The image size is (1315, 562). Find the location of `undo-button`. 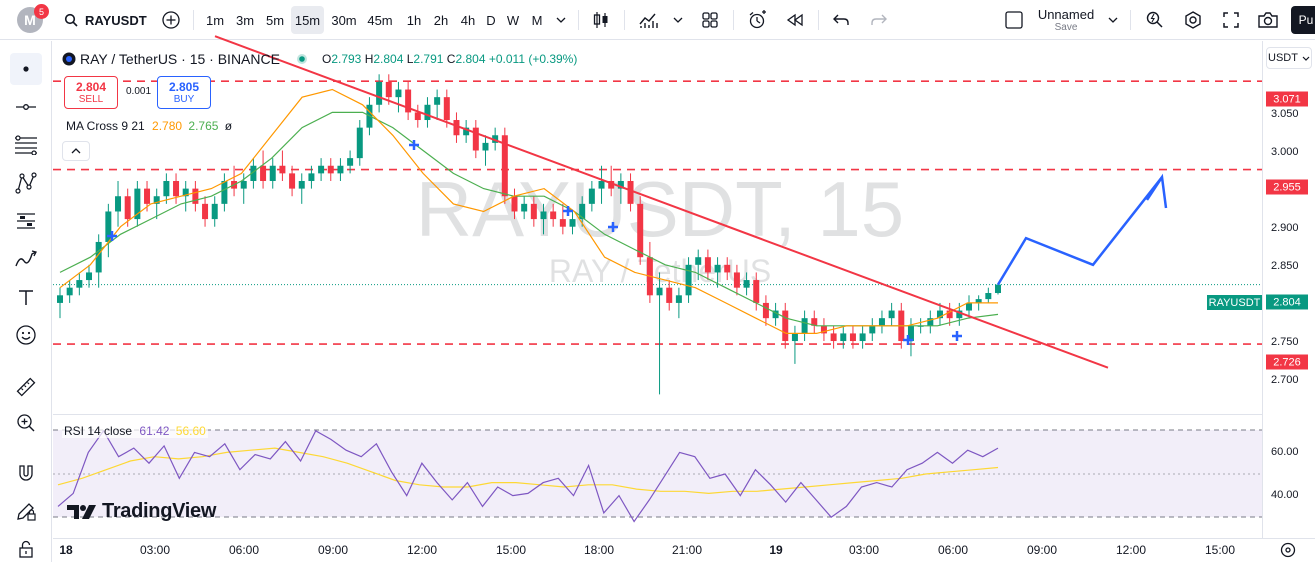

undo-button is located at coordinates (841, 20).